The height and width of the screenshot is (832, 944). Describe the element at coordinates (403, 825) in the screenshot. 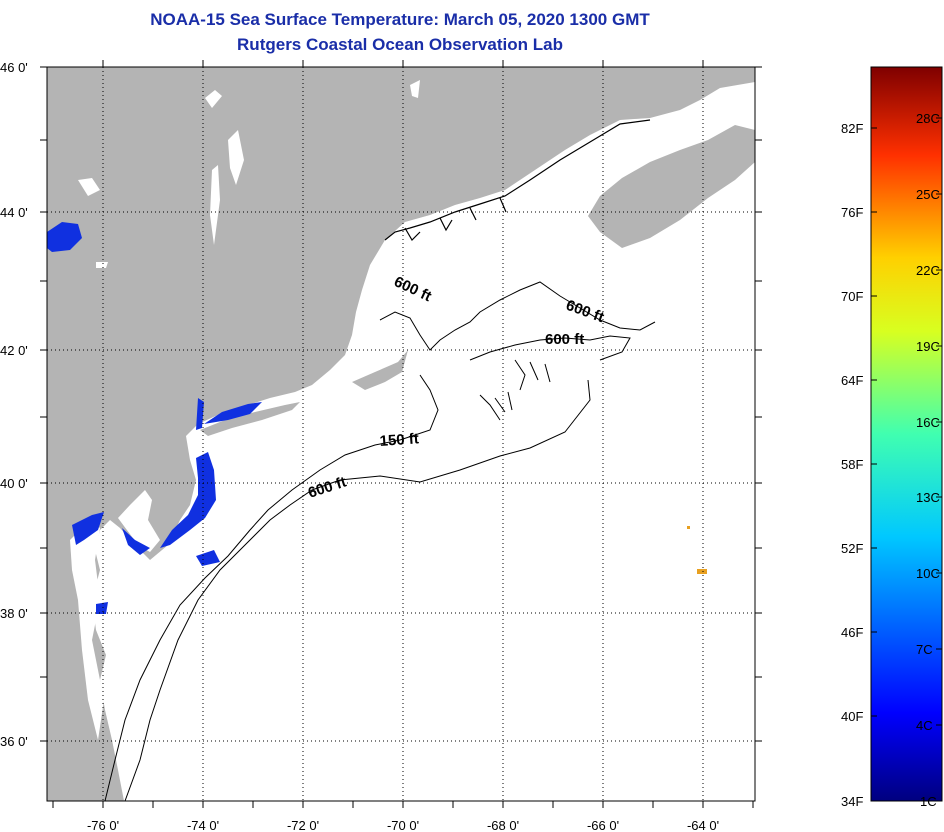

I see `lon-label: -70 0'` at that location.